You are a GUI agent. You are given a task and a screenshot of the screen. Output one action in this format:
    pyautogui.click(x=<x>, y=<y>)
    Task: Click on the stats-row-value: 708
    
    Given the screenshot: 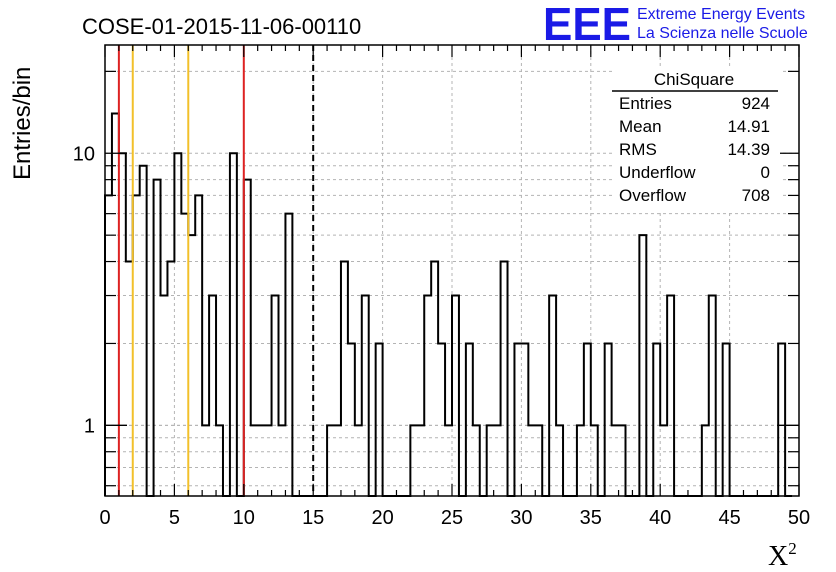 What is the action you would take?
    pyautogui.click(x=756, y=195)
    